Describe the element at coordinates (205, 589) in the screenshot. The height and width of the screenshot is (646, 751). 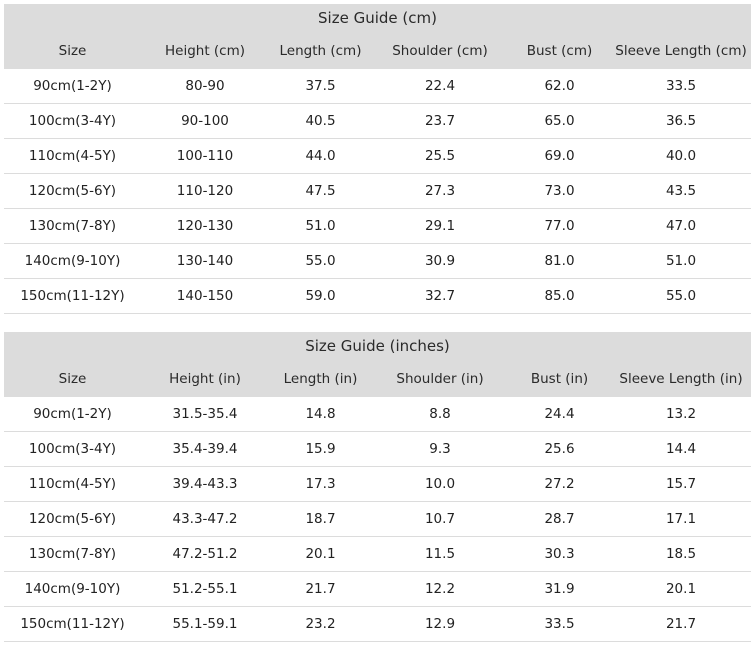
I see `cell-height: 51.2-55.1` at that location.